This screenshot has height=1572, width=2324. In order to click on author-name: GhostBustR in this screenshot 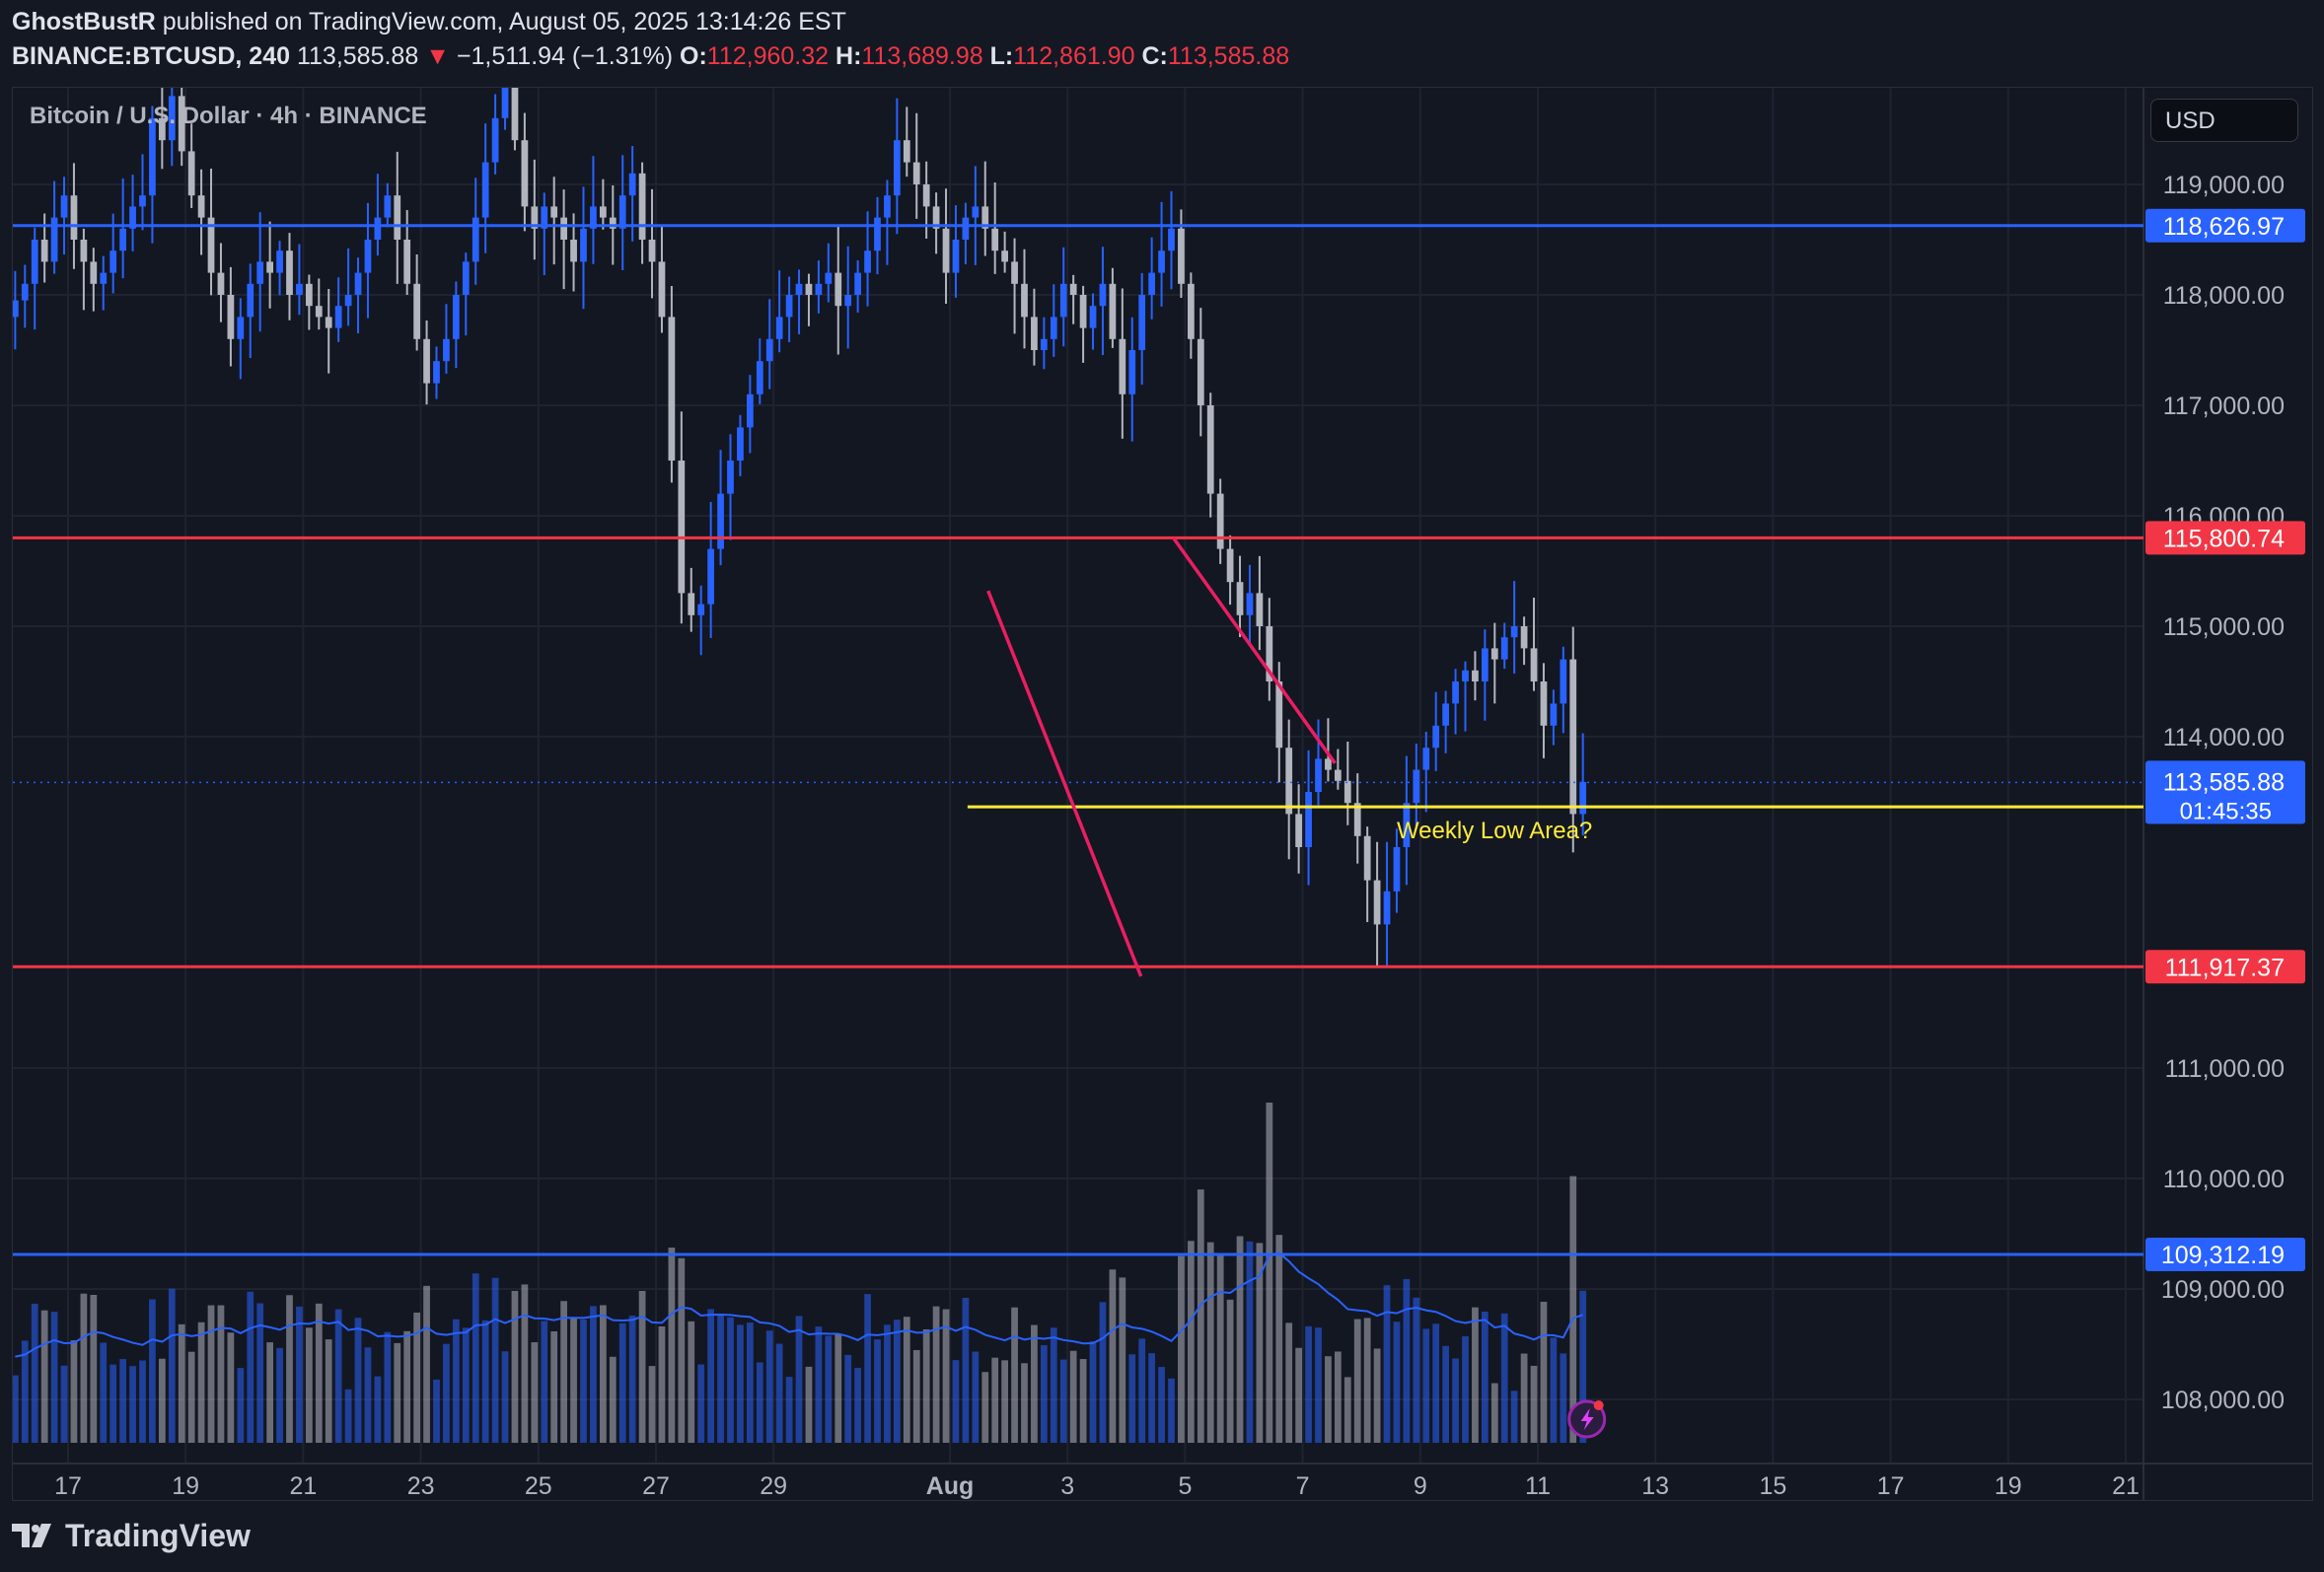, I will do `click(84, 22)`.